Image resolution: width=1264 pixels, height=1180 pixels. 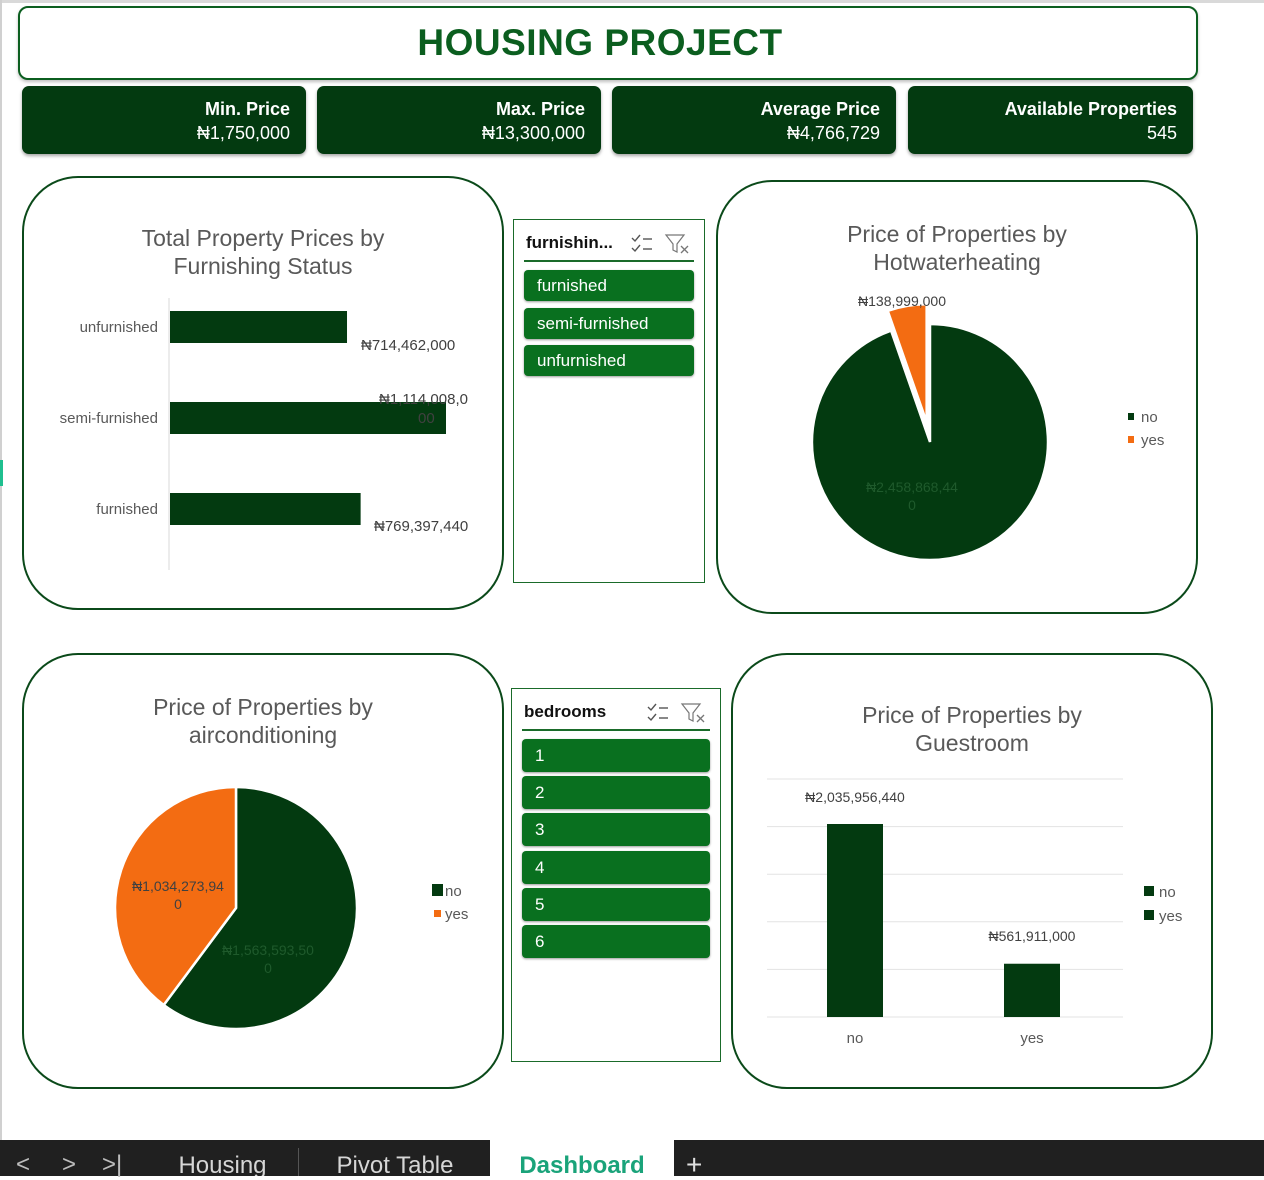 I want to click on kpi-average-price: Average Price ₦4,766,729, so click(x=754, y=120).